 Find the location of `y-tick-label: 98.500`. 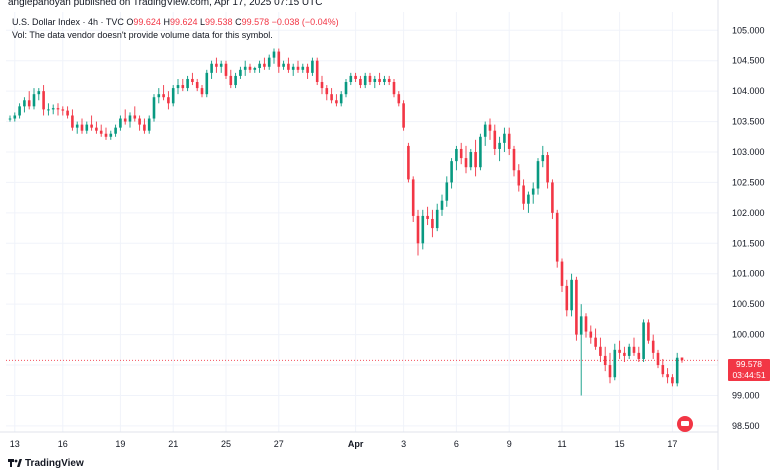

y-tick-label: 98.500 is located at coordinates (746, 426).